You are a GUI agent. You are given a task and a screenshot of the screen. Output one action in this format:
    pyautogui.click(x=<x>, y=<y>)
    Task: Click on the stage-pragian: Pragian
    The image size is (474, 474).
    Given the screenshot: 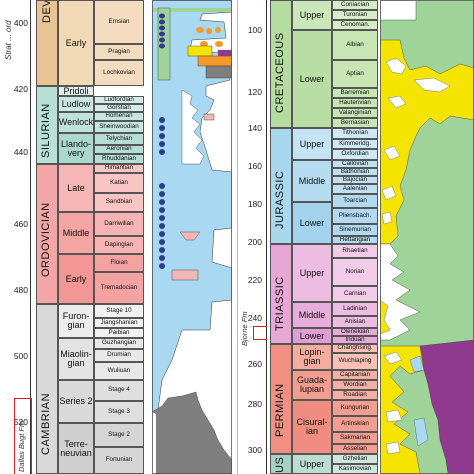 What is the action you would take?
    pyautogui.click(x=119, y=52)
    